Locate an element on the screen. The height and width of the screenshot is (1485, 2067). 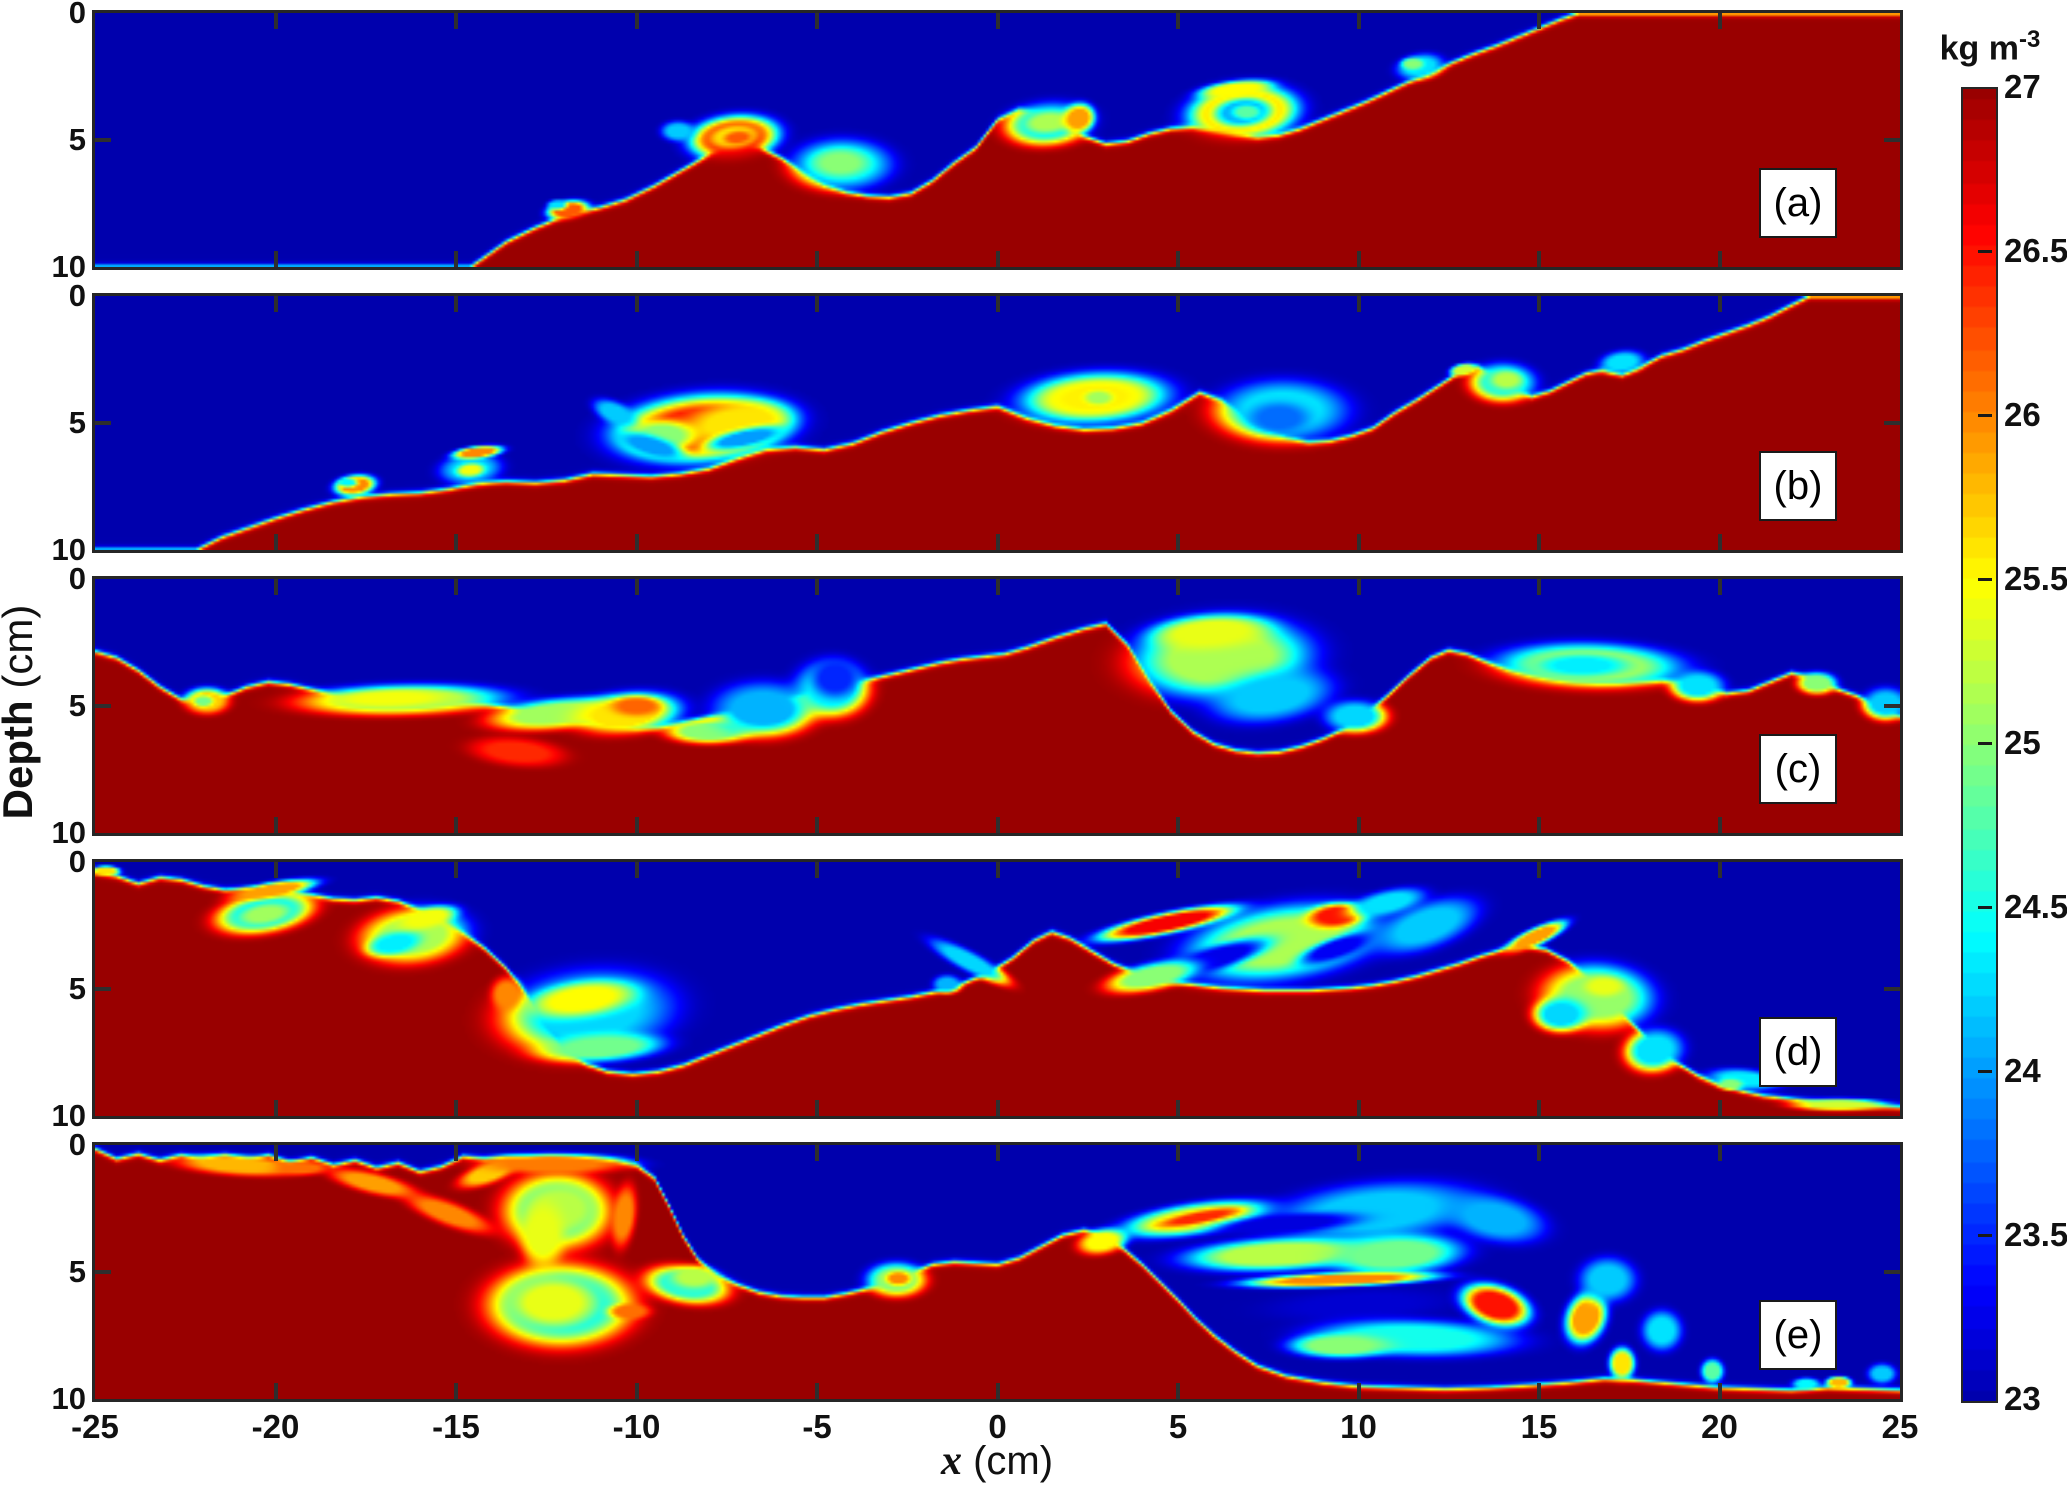
x-tick-label: -5 is located at coordinates (817, 1426).